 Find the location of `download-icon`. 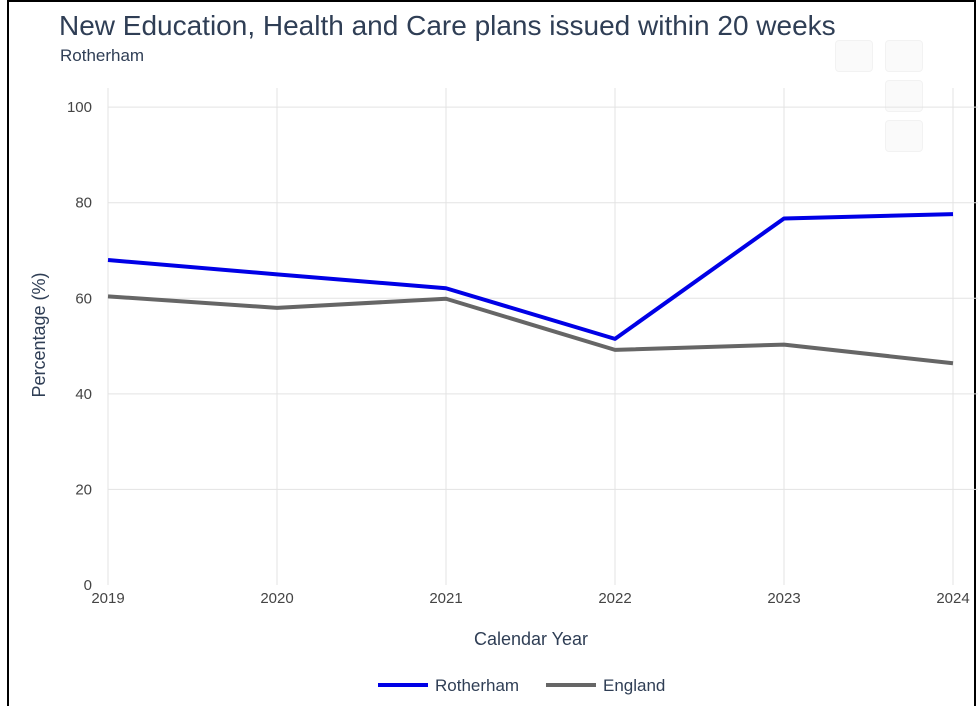

download-icon is located at coordinates (904, 136).